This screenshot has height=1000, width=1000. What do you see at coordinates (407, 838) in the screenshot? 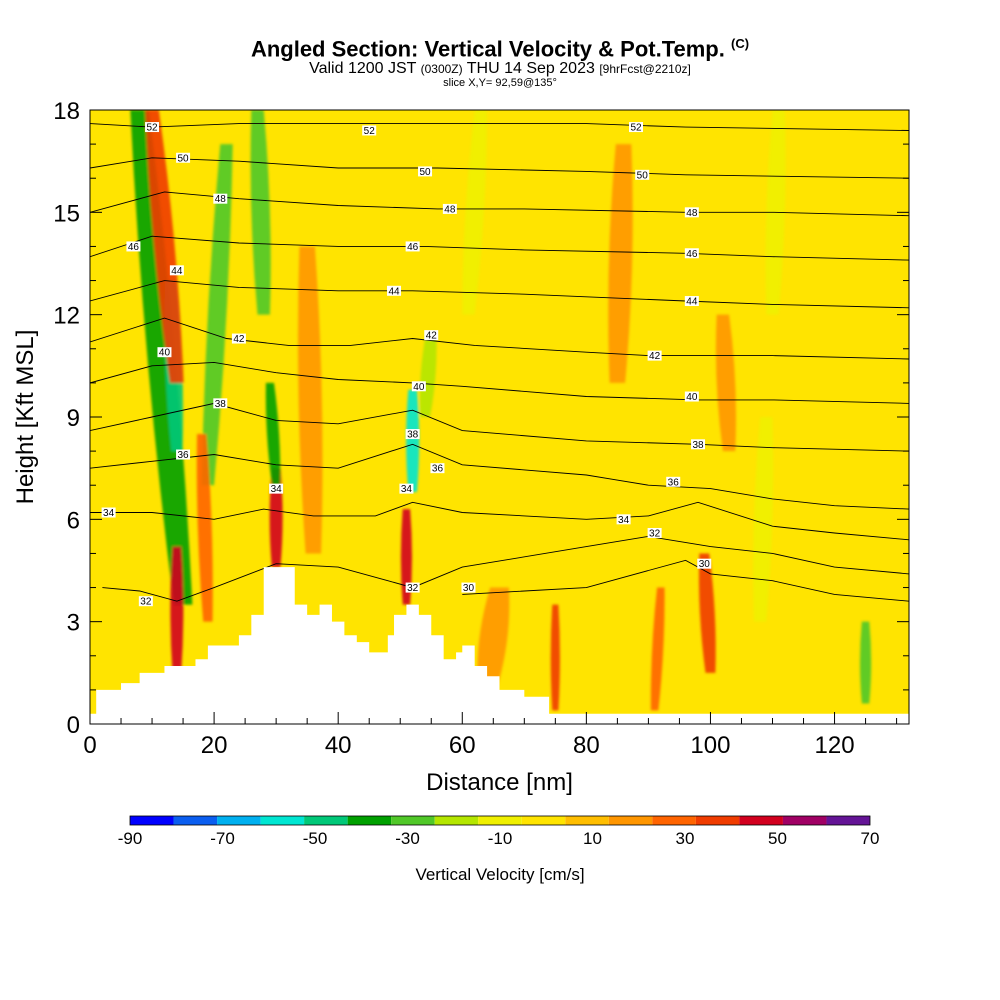
I see `colorbar-tick-label: -30` at bounding box center [407, 838].